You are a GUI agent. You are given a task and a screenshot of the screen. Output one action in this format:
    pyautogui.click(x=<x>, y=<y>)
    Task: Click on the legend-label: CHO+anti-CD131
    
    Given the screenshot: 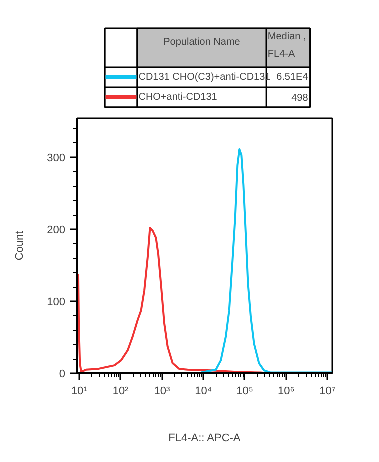 What is the action you would take?
    pyautogui.click(x=178, y=97)
    